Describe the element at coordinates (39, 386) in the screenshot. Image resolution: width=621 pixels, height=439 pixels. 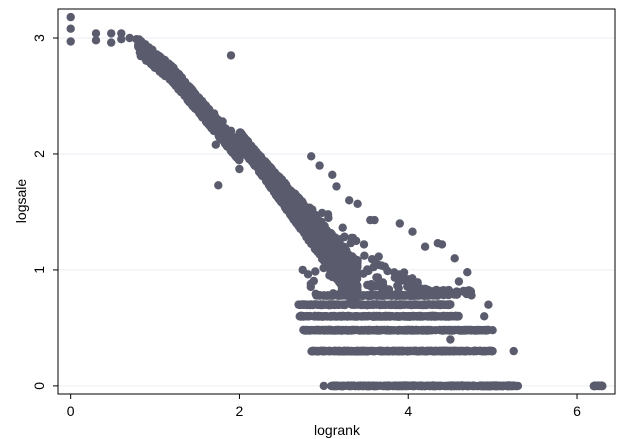
I see `y-tick-label: 0` at that location.